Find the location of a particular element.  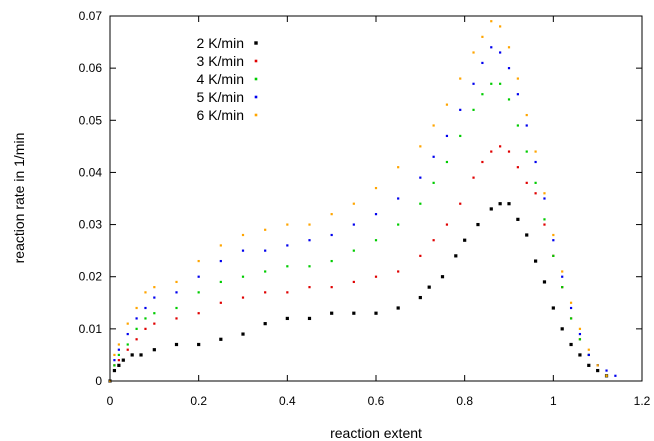

legend-label: 5 K/min is located at coordinates (220, 97).